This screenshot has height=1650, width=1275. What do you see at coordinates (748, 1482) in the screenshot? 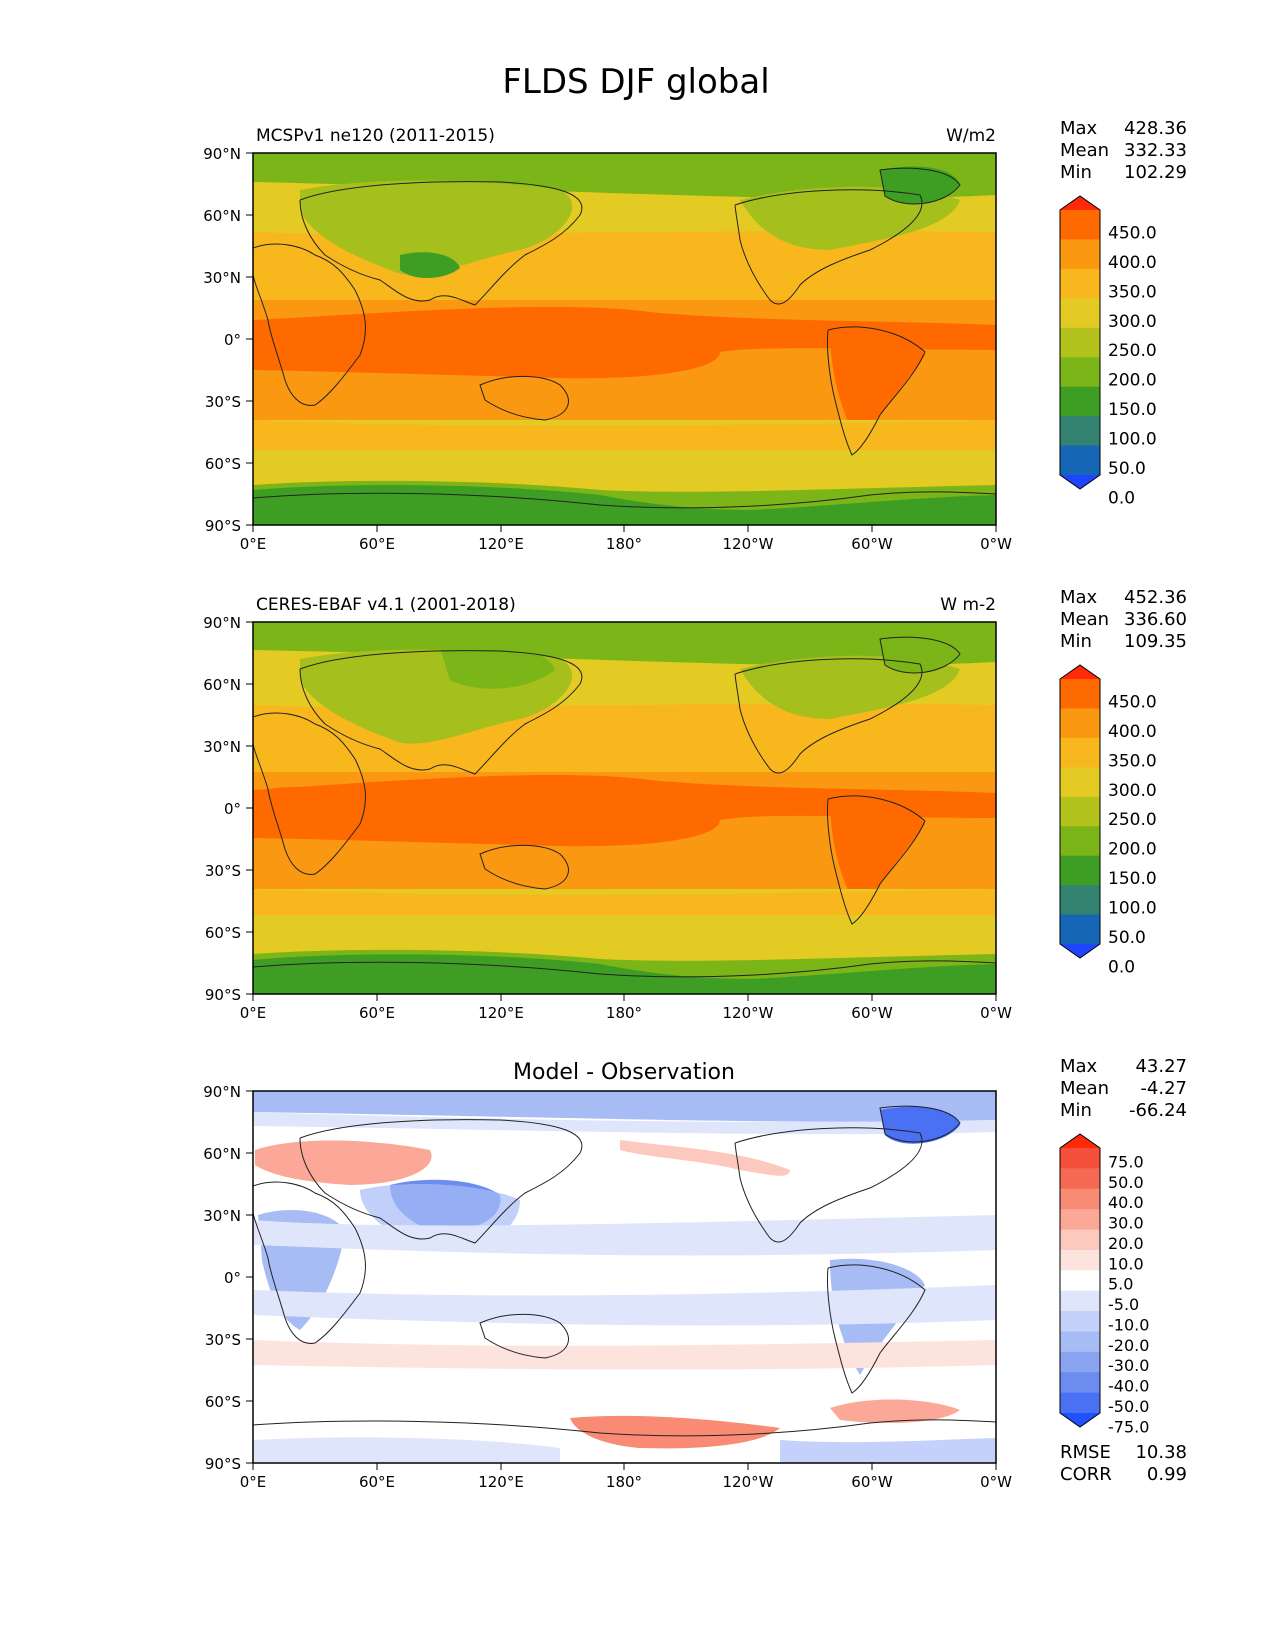
I see `lon-tick-label: 120°W` at bounding box center [748, 1482].